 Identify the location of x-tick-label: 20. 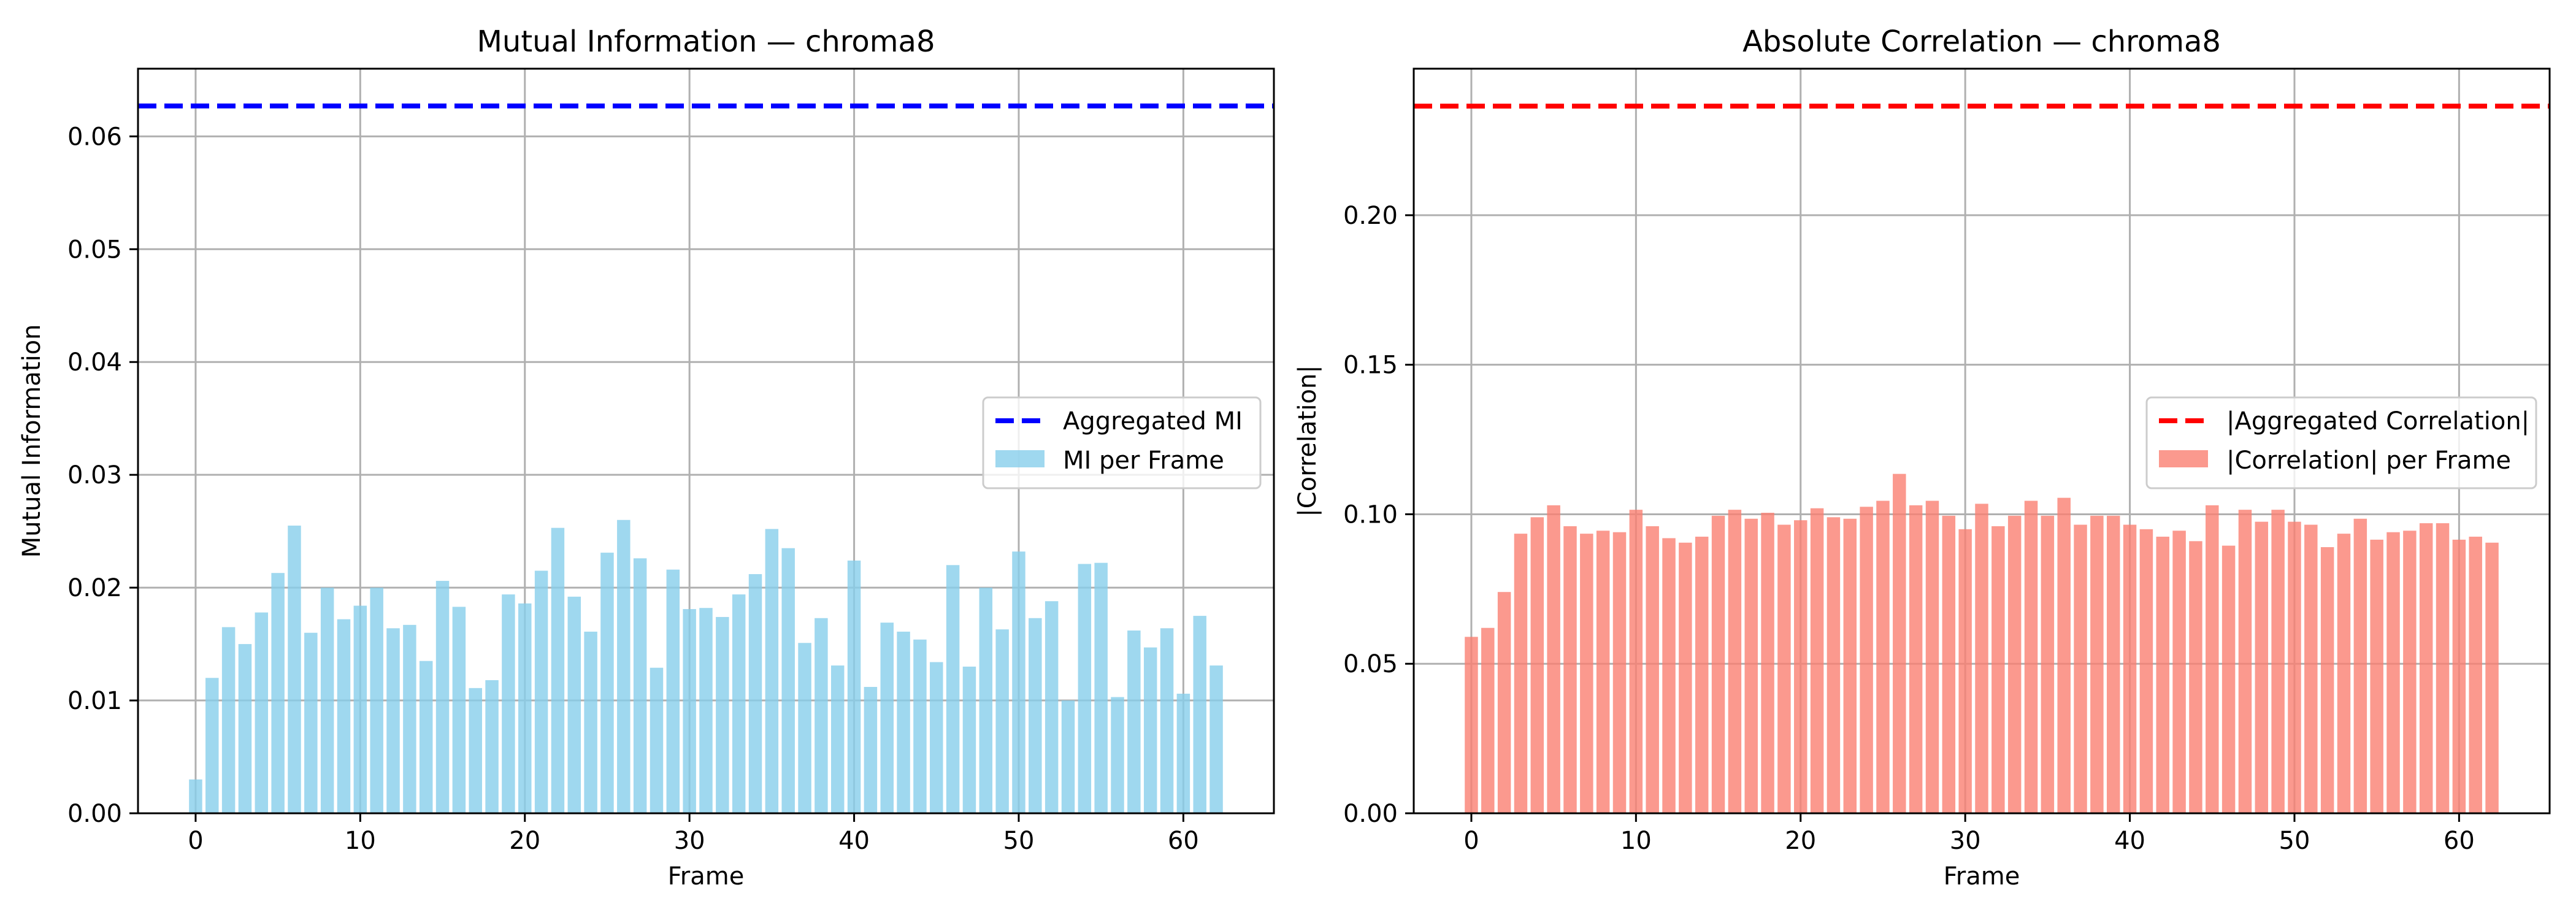
(1800, 841).